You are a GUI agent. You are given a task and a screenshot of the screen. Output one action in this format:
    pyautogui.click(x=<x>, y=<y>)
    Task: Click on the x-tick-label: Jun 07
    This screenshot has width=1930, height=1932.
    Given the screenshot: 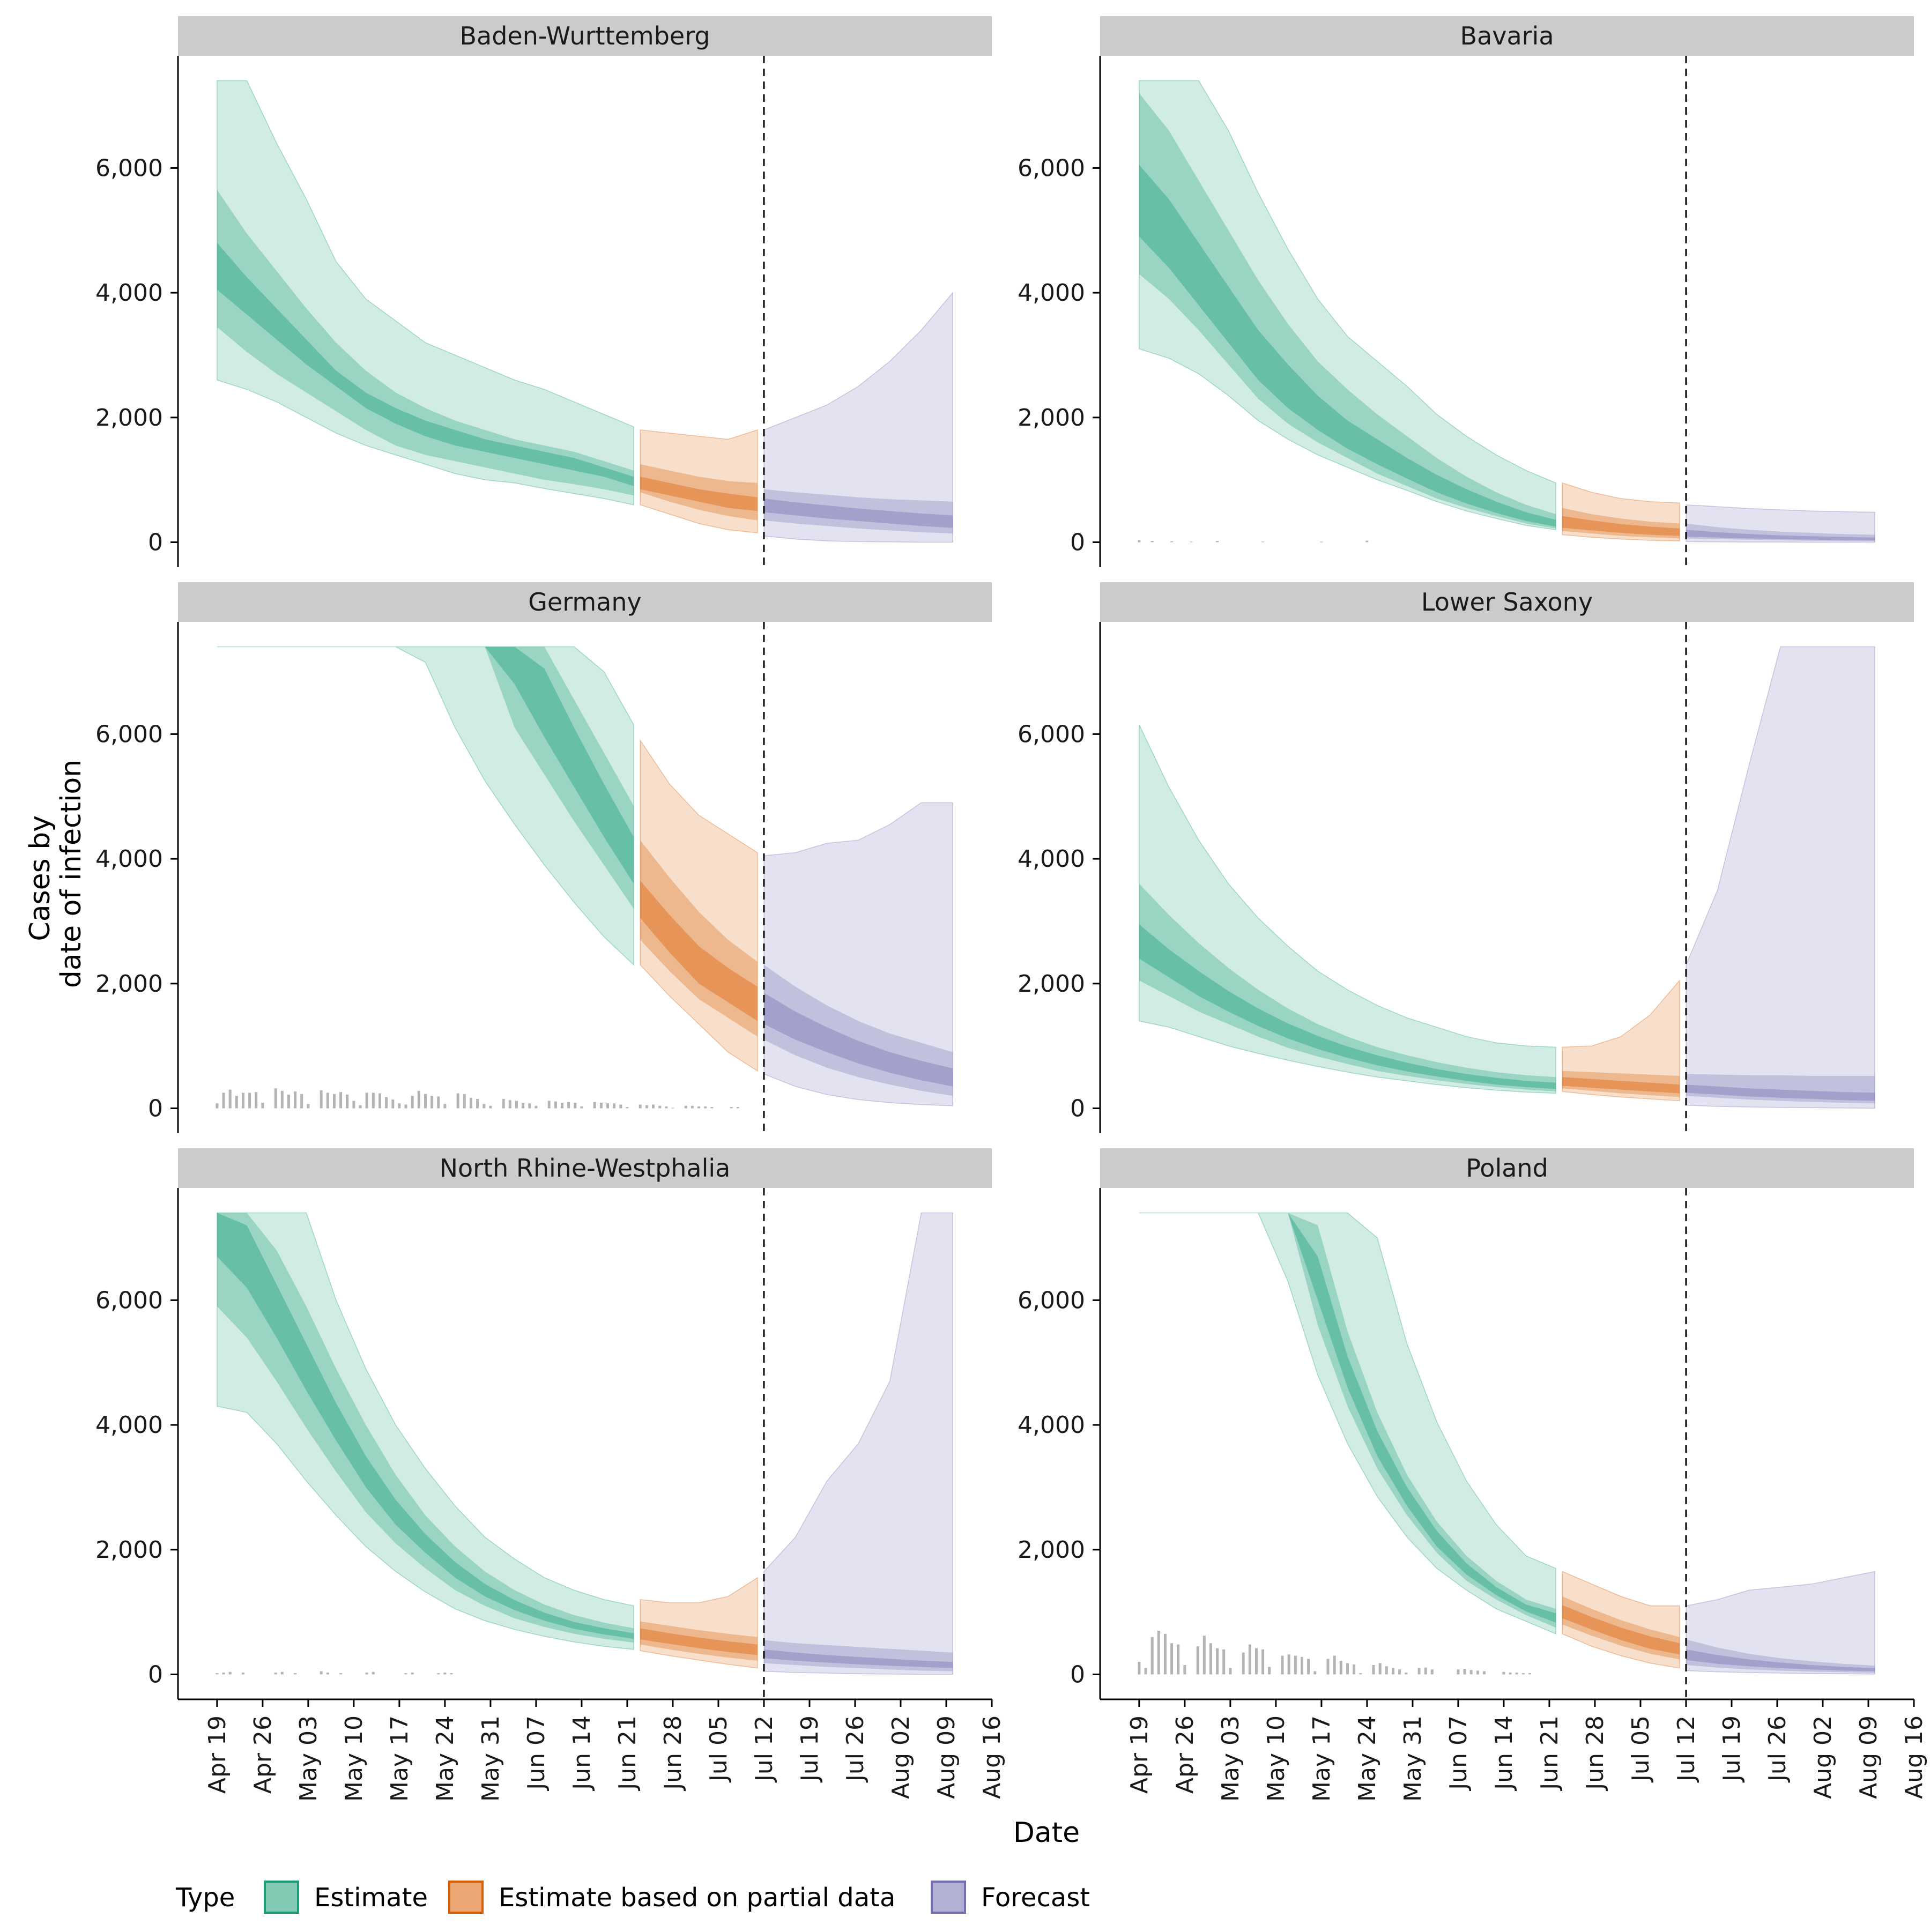 What is the action you would take?
    pyautogui.click(x=1458, y=1753)
    